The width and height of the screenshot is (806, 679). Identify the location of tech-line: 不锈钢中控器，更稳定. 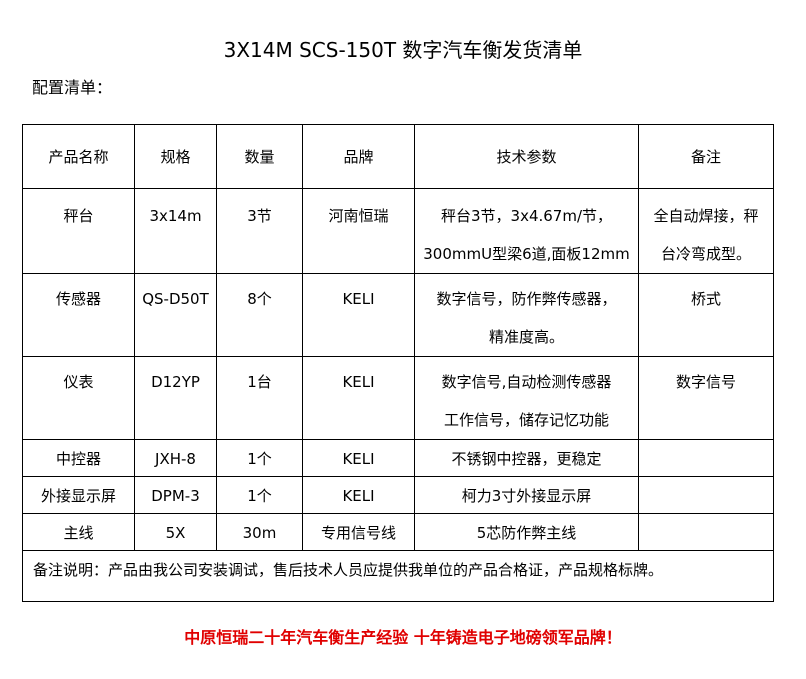
(526, 459).